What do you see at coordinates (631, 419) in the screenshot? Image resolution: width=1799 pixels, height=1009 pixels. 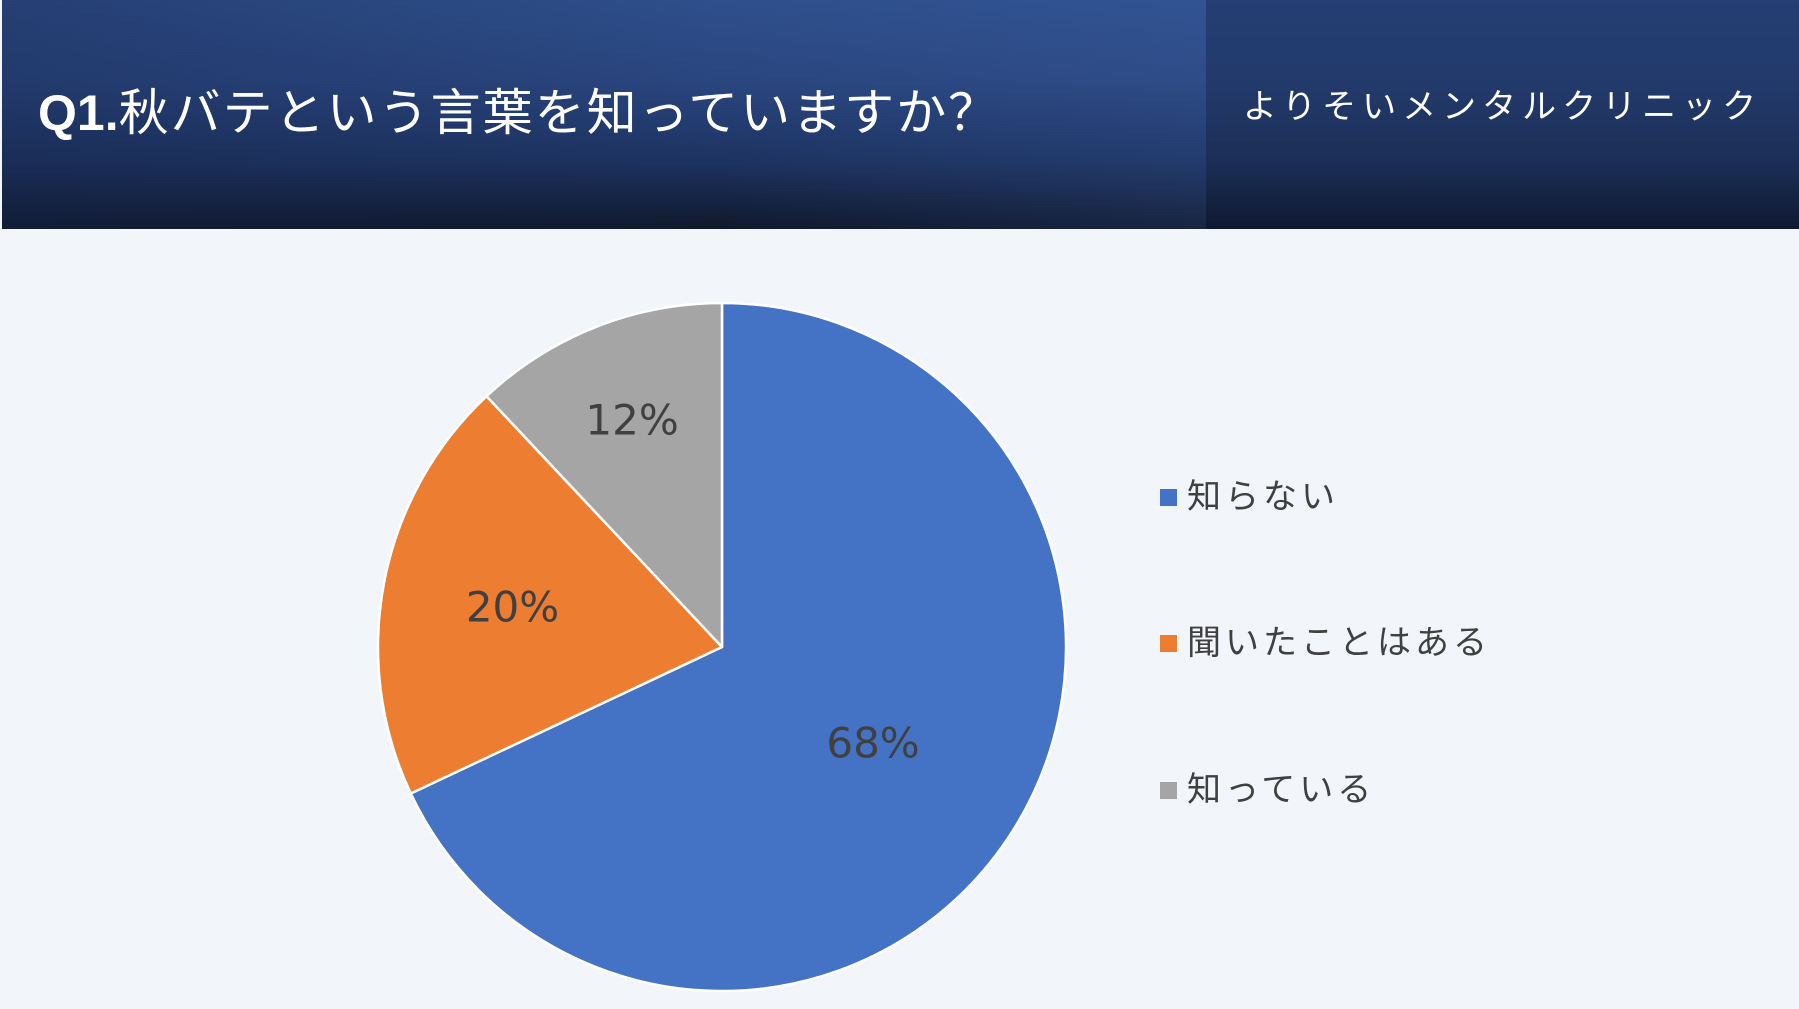 I see `data-label-shitte-iru: 12%` at bounding box center [631, 419].